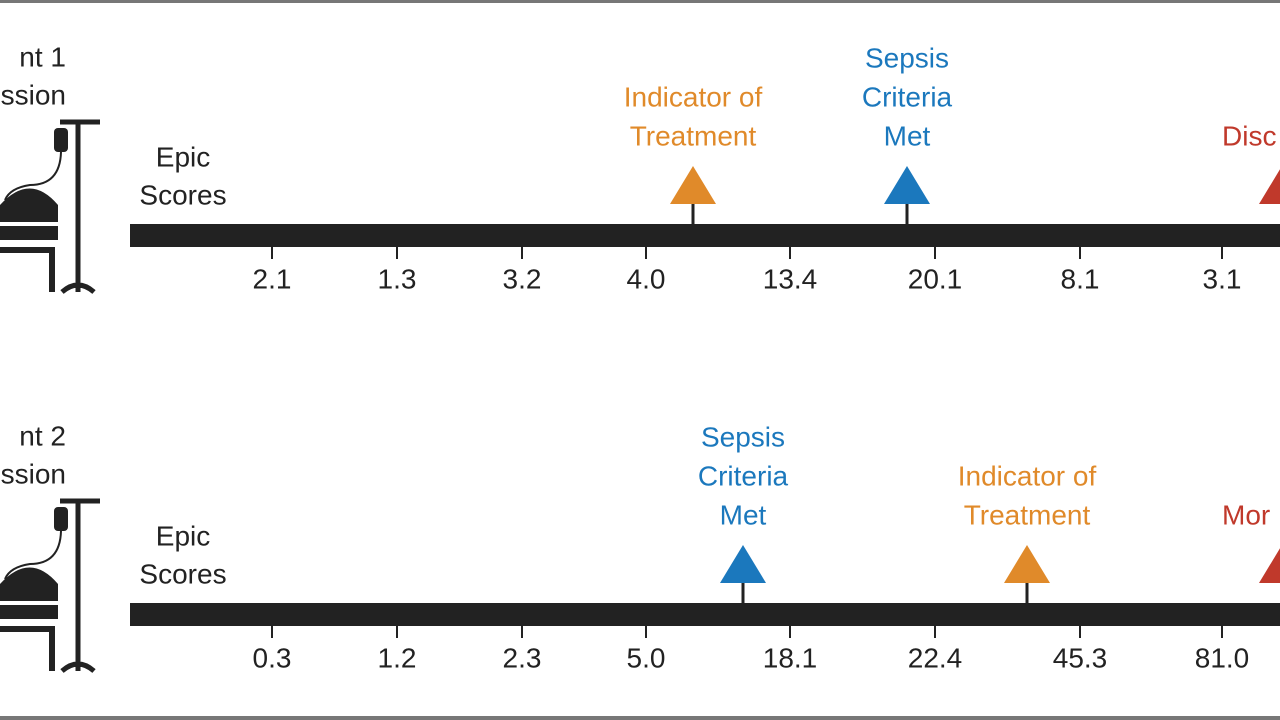 This screenshot has width=1280, height=720. Describe the element at coordinates (42, 435) in the screenshot. I see `patient-label: nt 2` at that location.